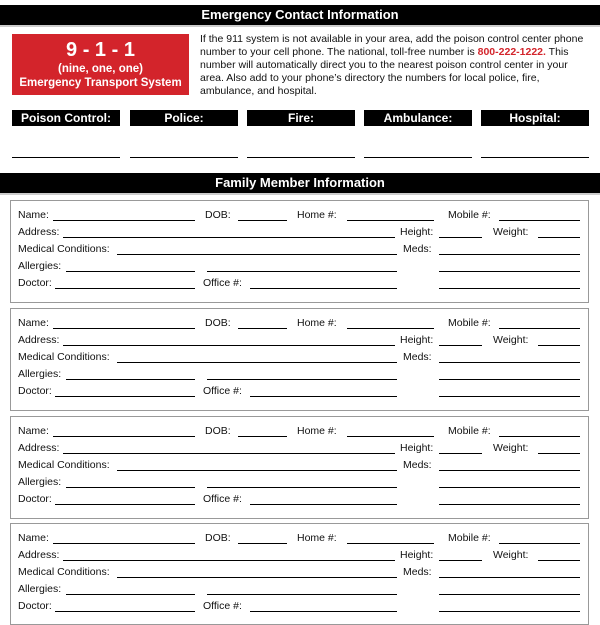 The image size is (600, 625). I want to click on badge-spoken: (nine, one, one), so click(100, 69).